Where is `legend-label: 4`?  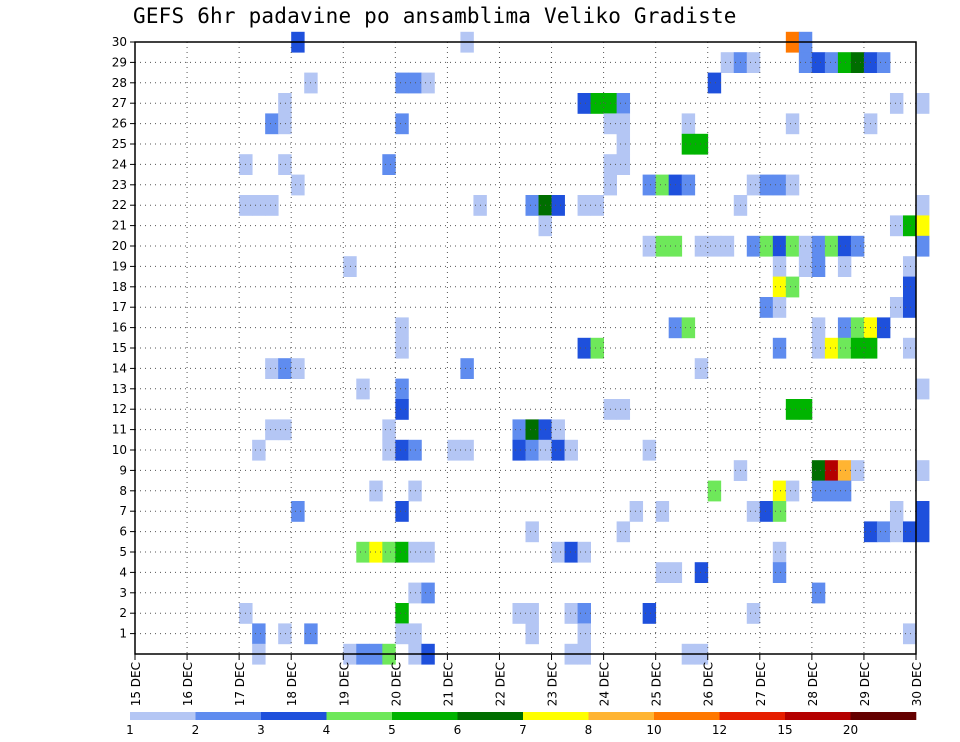 legend-label: 4 is located at coordinates (327, 730).